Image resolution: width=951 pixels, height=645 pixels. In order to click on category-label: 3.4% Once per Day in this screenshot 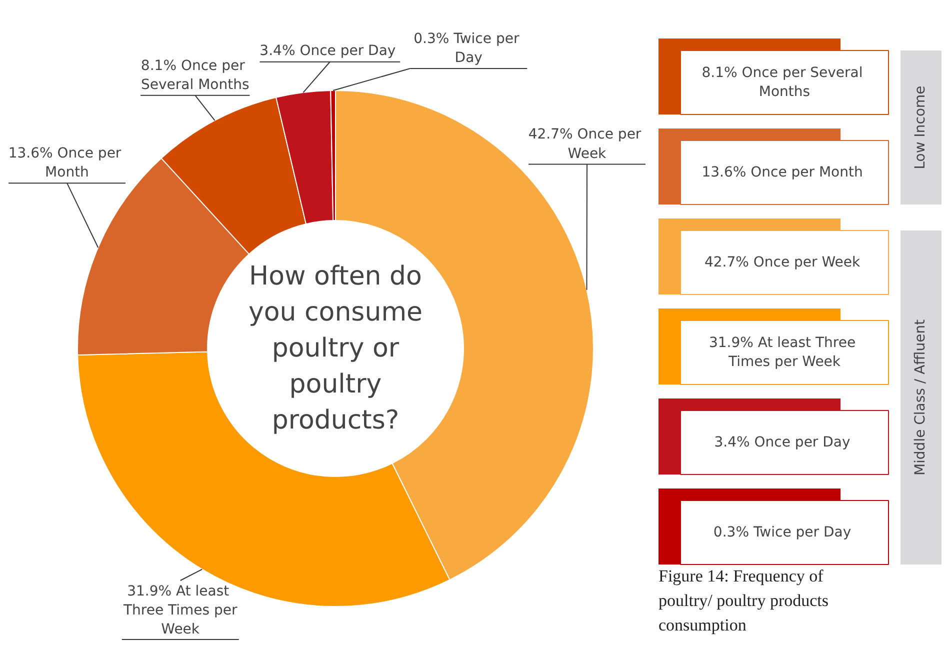, I will do `click(782, 442)`.